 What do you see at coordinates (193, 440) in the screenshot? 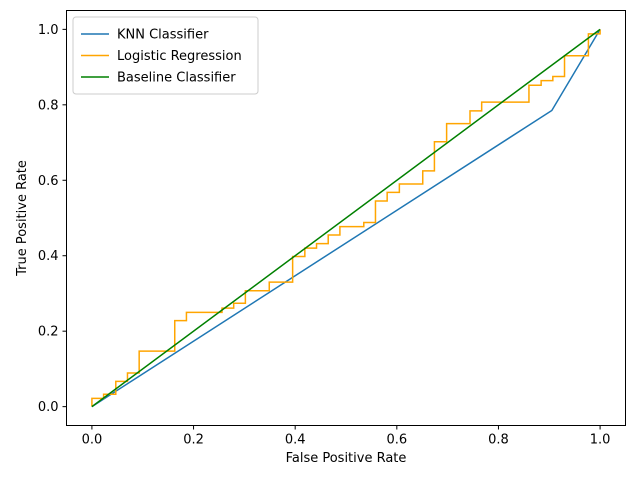
I see `x-tick-label: 0.2` at bounding box center [193, 440].